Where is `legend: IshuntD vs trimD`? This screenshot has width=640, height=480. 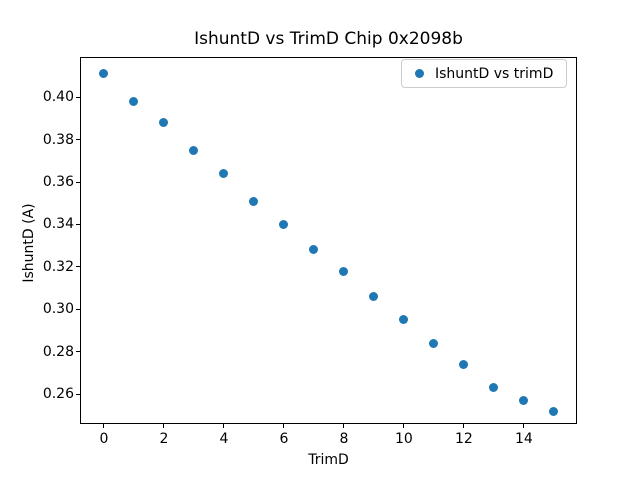
legend: IshuntD vs trimD is located at coordinates (484, 73).